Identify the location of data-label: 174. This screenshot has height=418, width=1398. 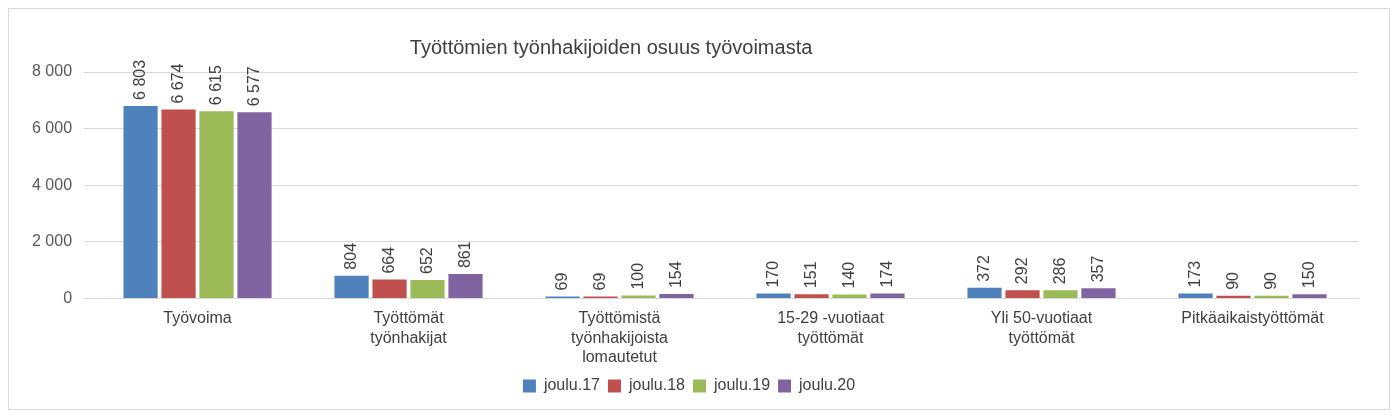
(886, 274).